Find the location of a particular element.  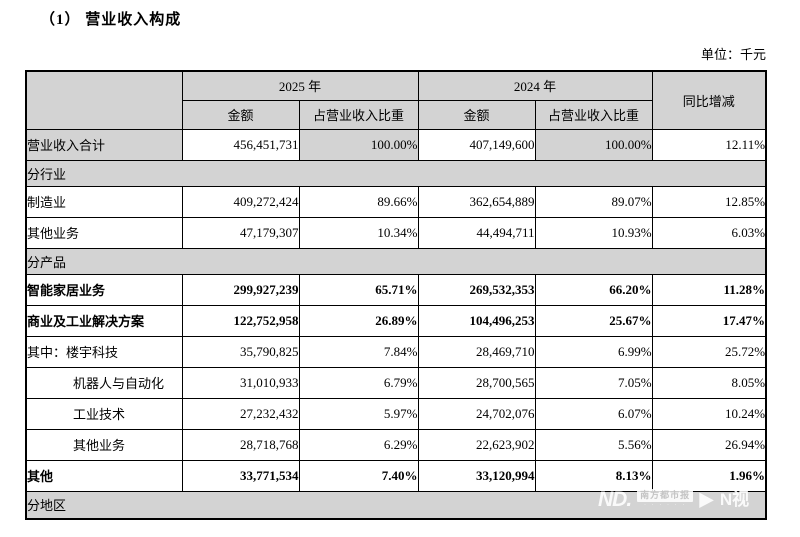

header-year-2025: 2025 年 is located at coordinates (300, 85).